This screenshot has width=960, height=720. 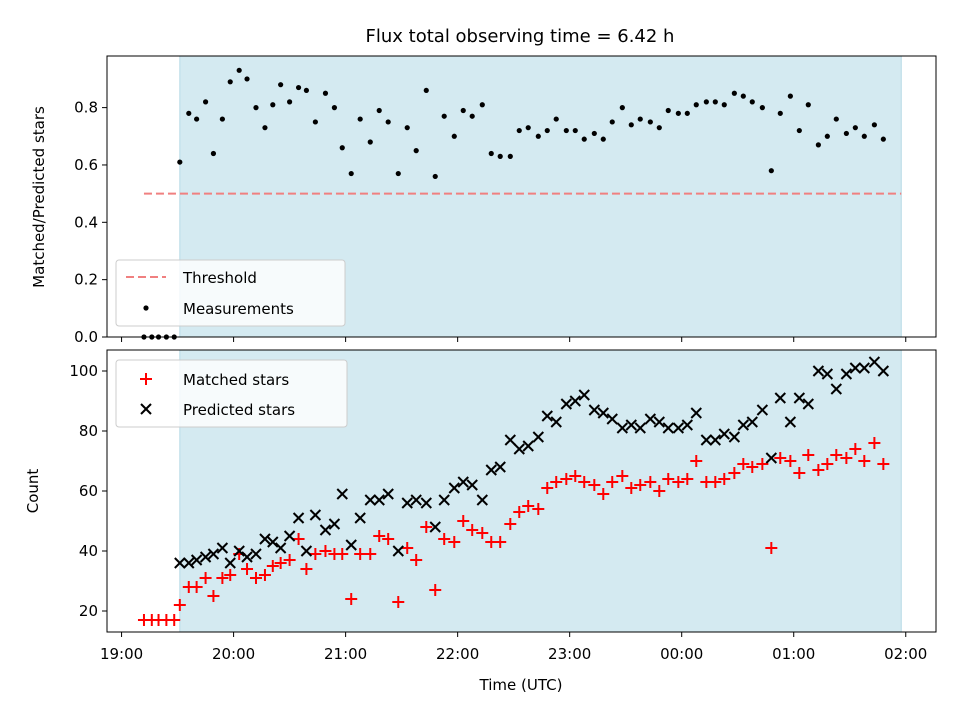 I want to click on x-tick-label: 23:00, so click(x=569, y=654).